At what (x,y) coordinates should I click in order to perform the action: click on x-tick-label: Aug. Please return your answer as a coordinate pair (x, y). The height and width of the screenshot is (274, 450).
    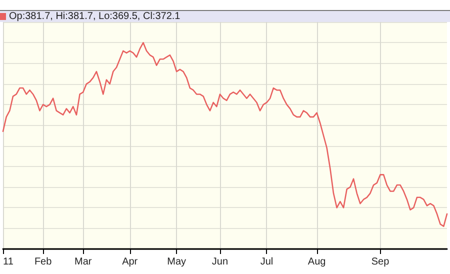
    Looking at the image, I should click on (317, 262).